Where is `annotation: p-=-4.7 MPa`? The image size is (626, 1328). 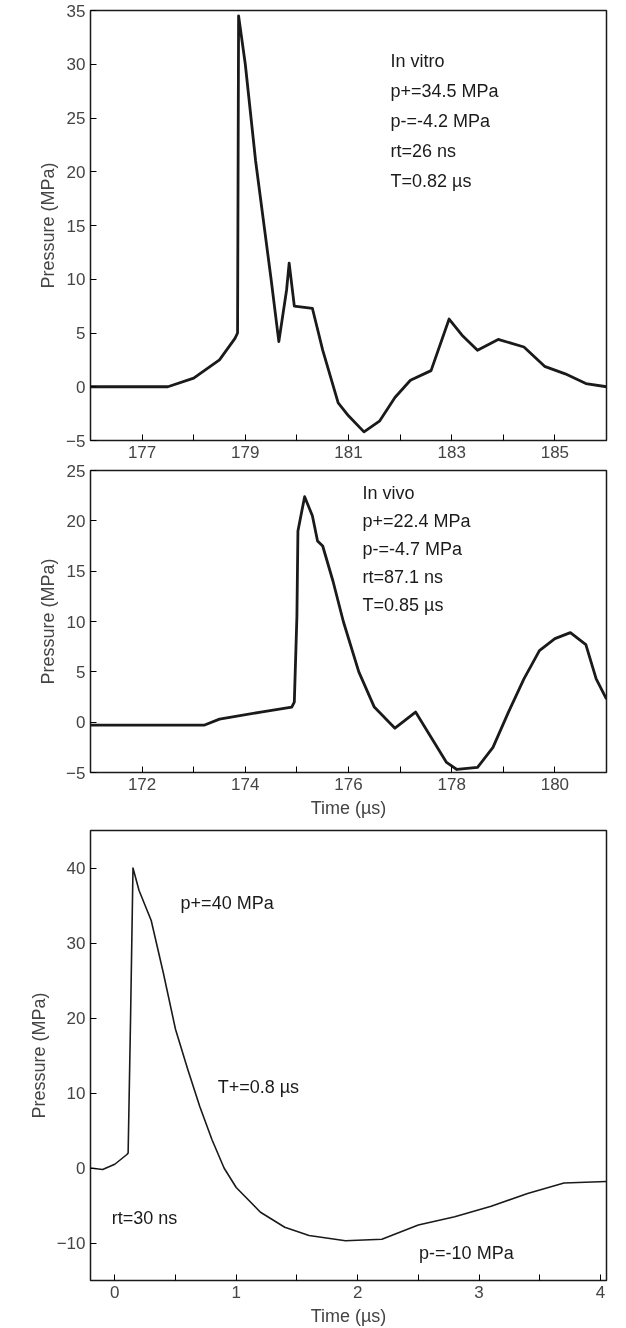 annotation: p-=-4.7 MPa is located at coordinates (413, 548).